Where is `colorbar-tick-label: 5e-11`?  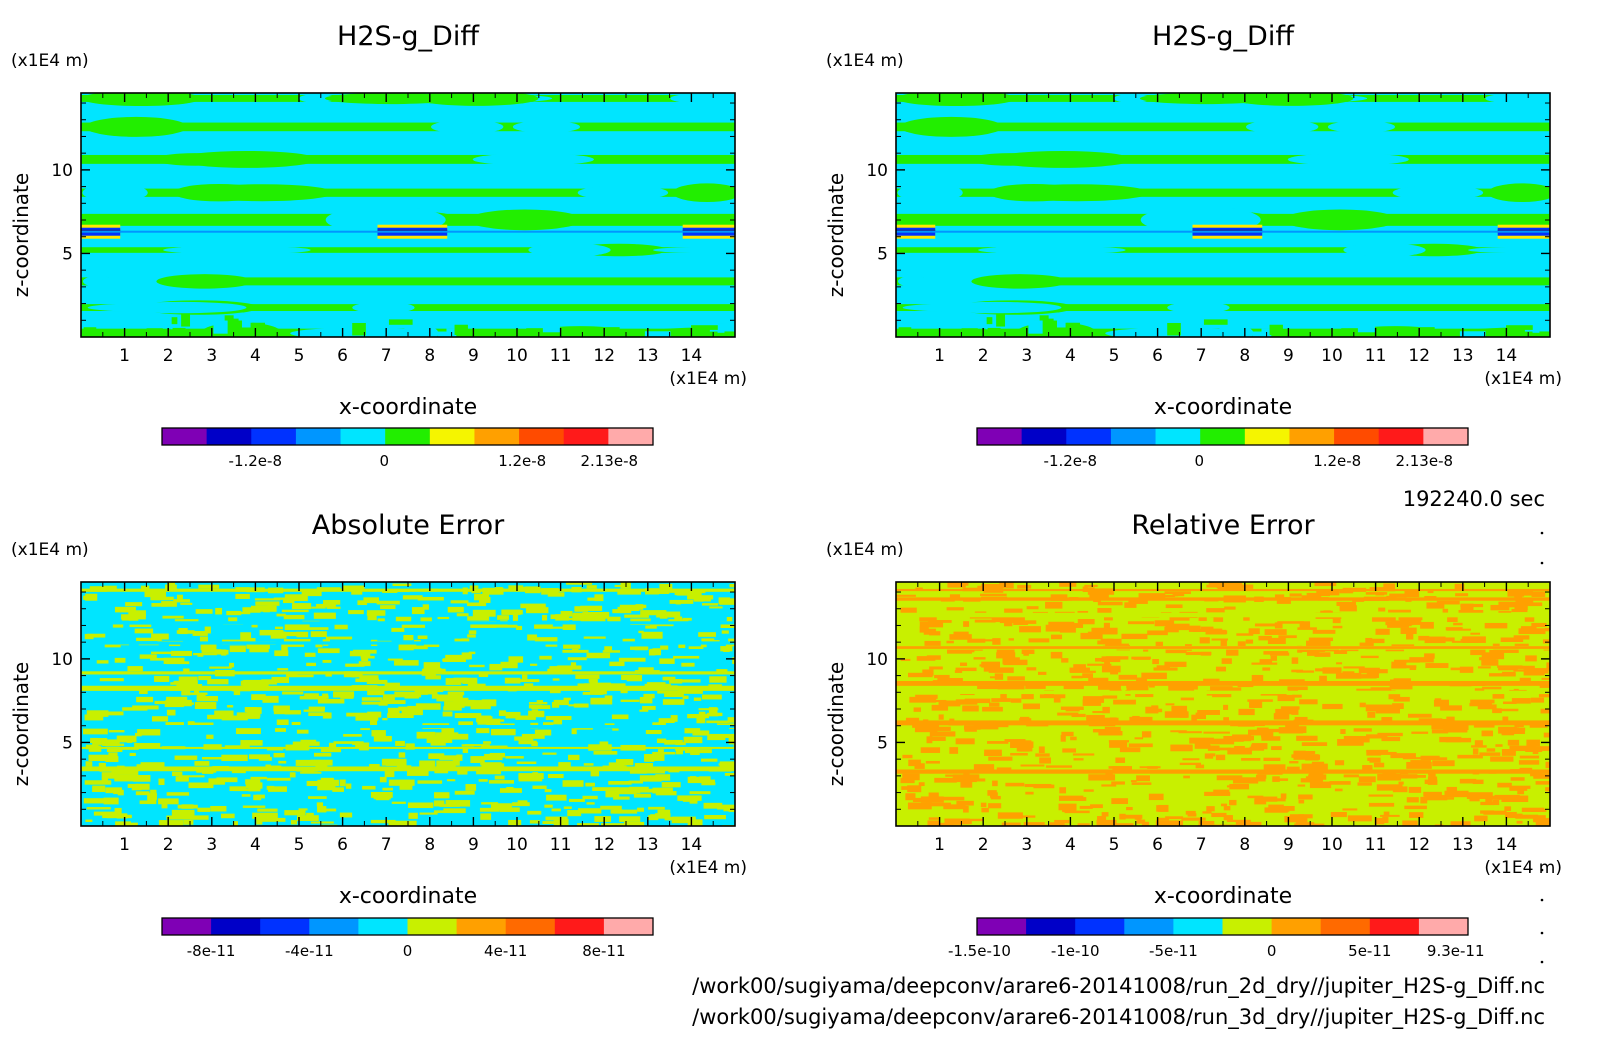 colorbar-tick-label: 5e-11 is located at coordinates (1369, 951).